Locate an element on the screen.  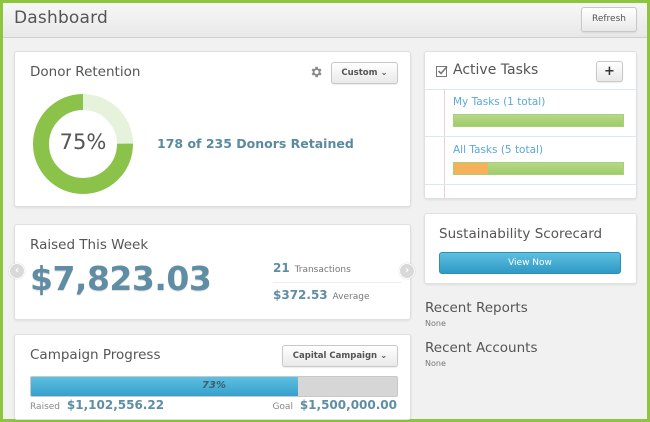
sustainability-title: Sustainability Scorecard is located at coordinates (521, 234).